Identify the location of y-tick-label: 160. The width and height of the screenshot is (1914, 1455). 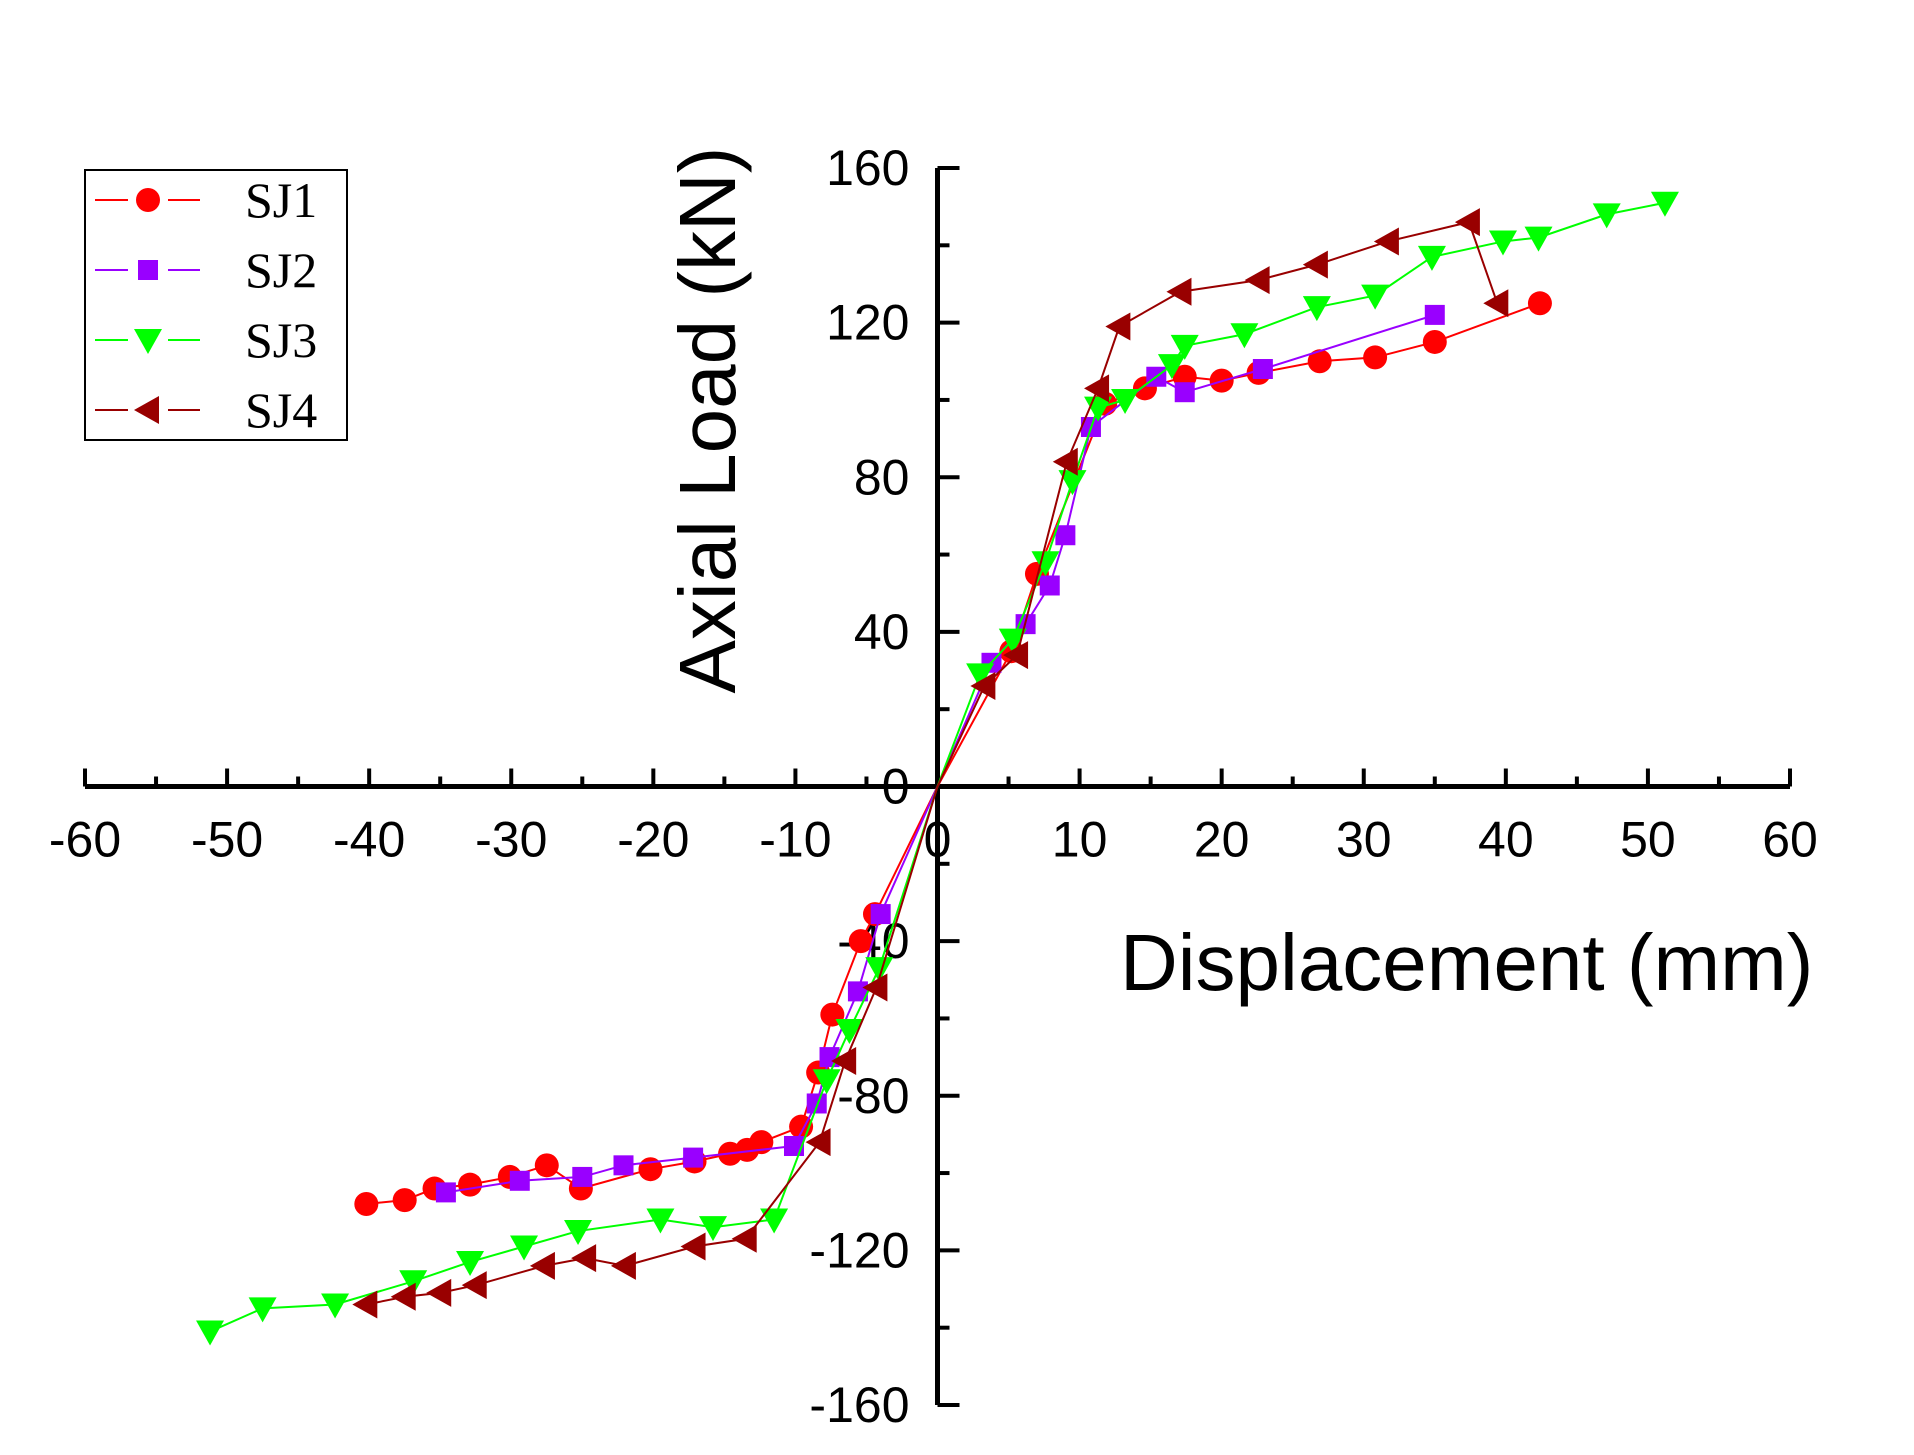
(867, 168).